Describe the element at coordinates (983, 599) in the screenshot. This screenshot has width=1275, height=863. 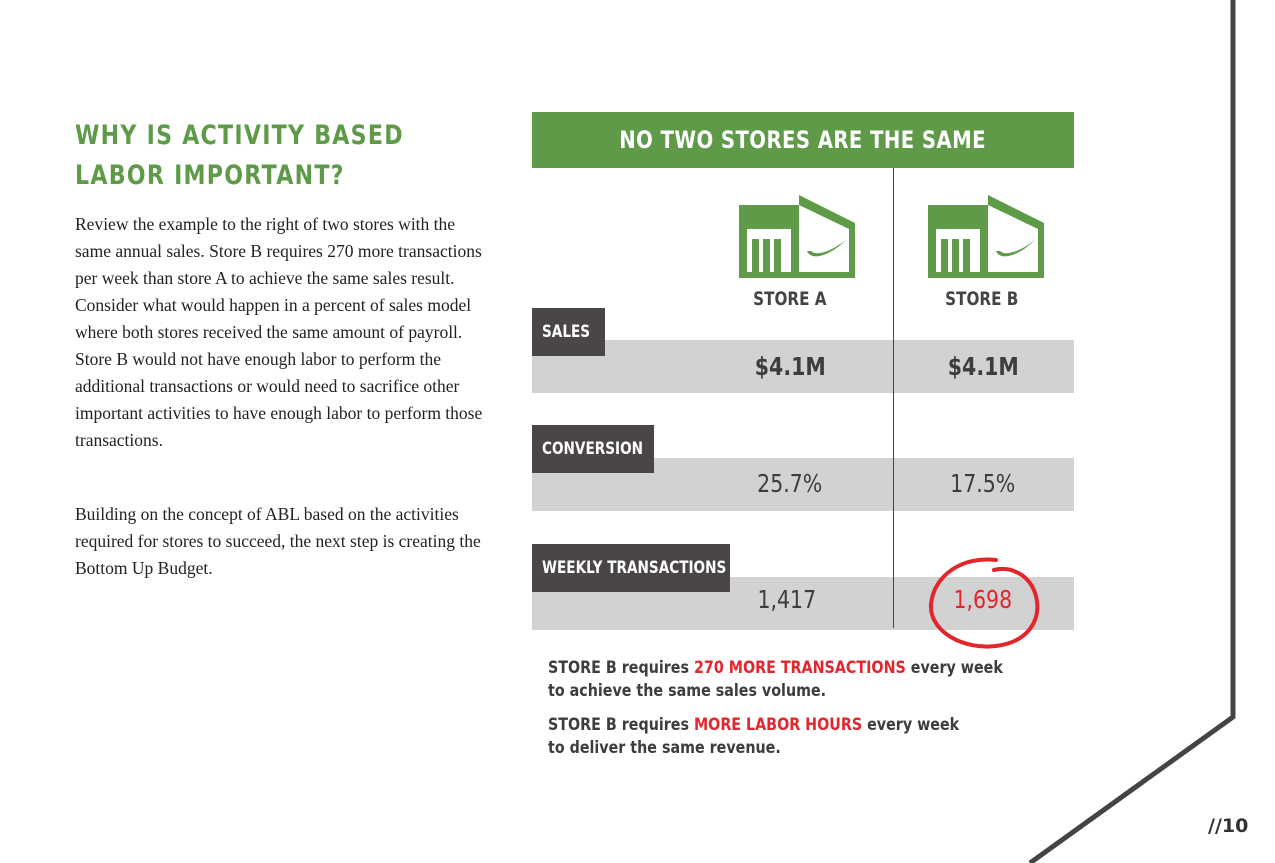
I see `transactions-store-b-value: 1,698` at that location.